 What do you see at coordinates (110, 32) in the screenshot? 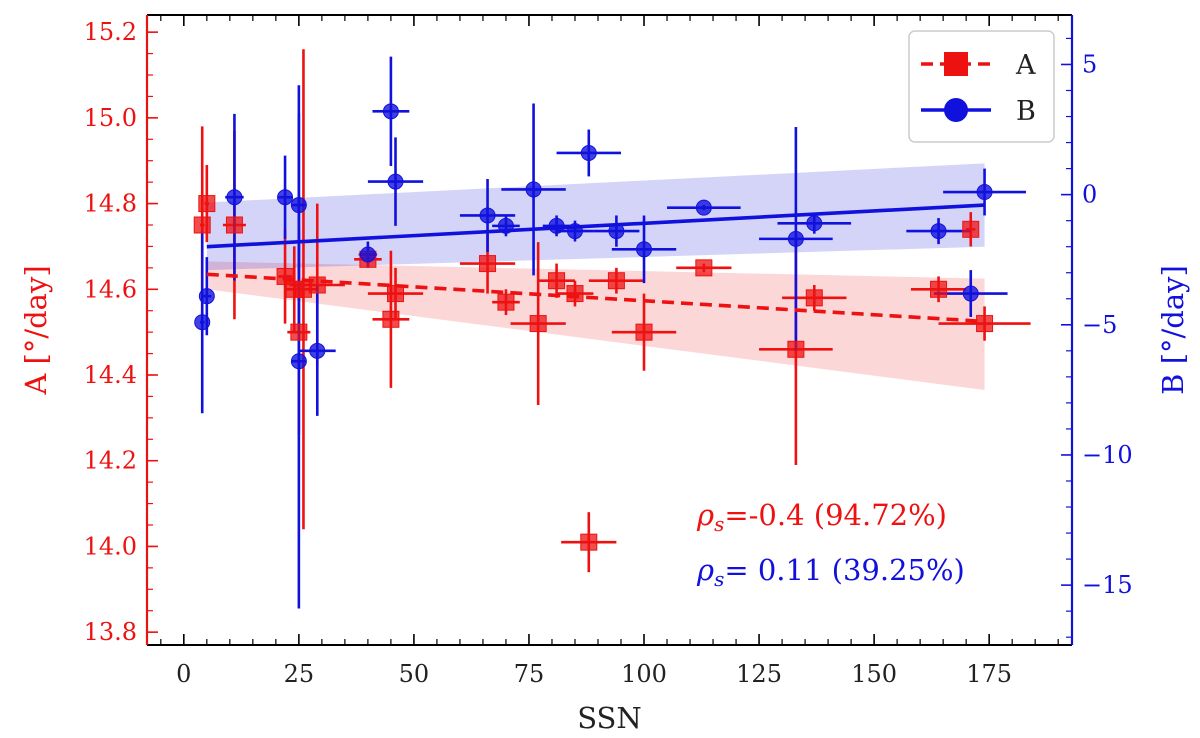
I see `y-left-tick-label: 15.2` at bounding box center [110, 32].